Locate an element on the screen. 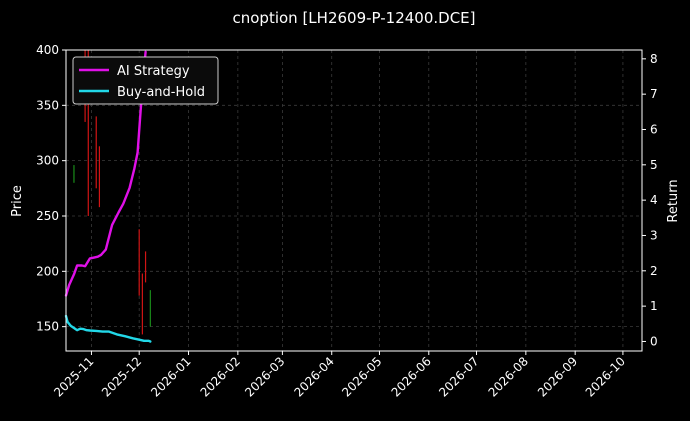 This screenshot has width=690, height=421. y2-tick-label: 2 is located at coordinates (654, 271).